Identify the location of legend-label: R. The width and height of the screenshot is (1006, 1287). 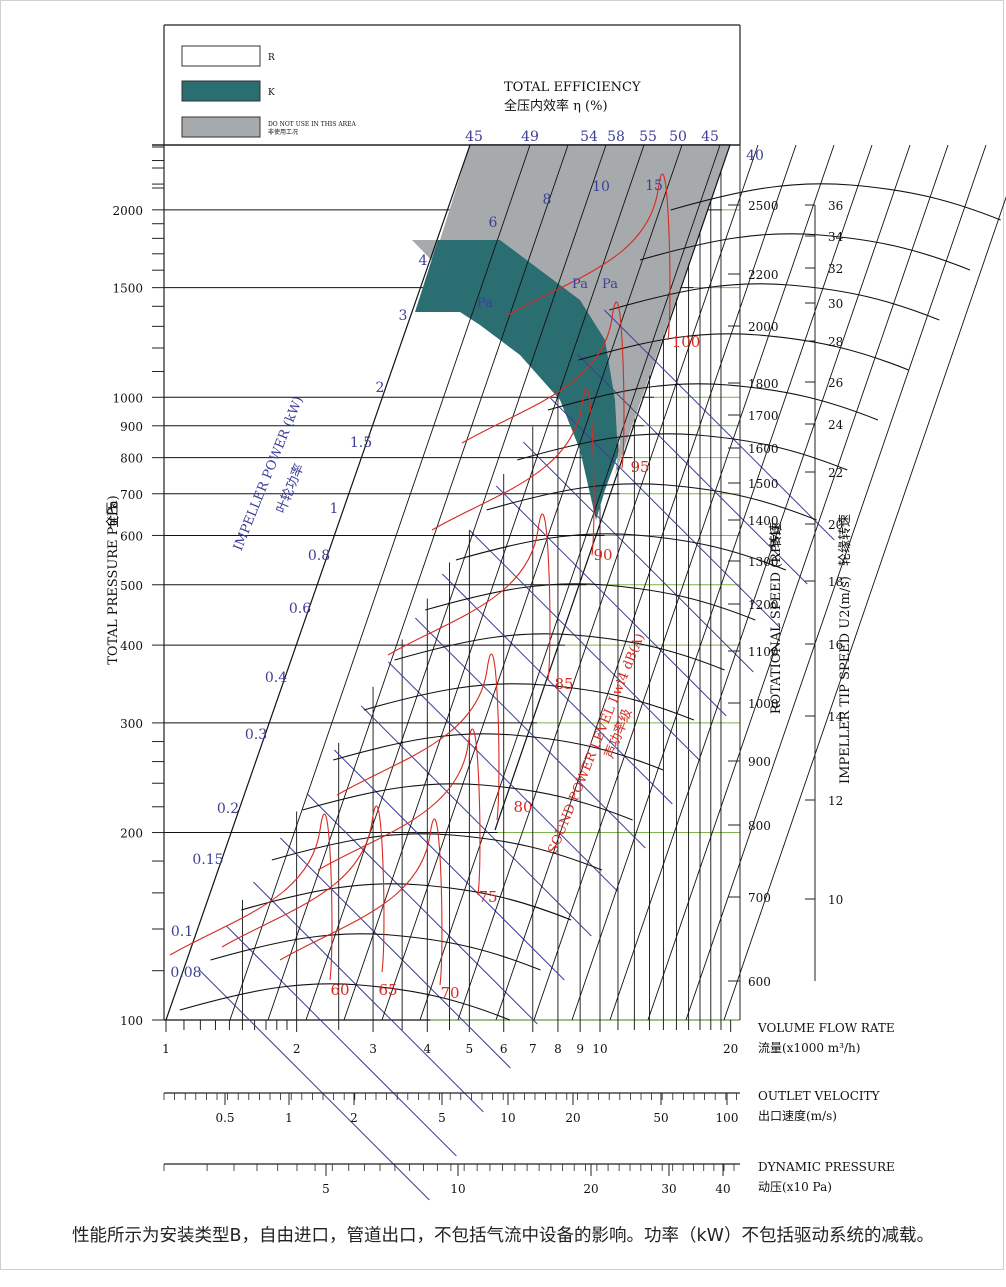
(271, 58).